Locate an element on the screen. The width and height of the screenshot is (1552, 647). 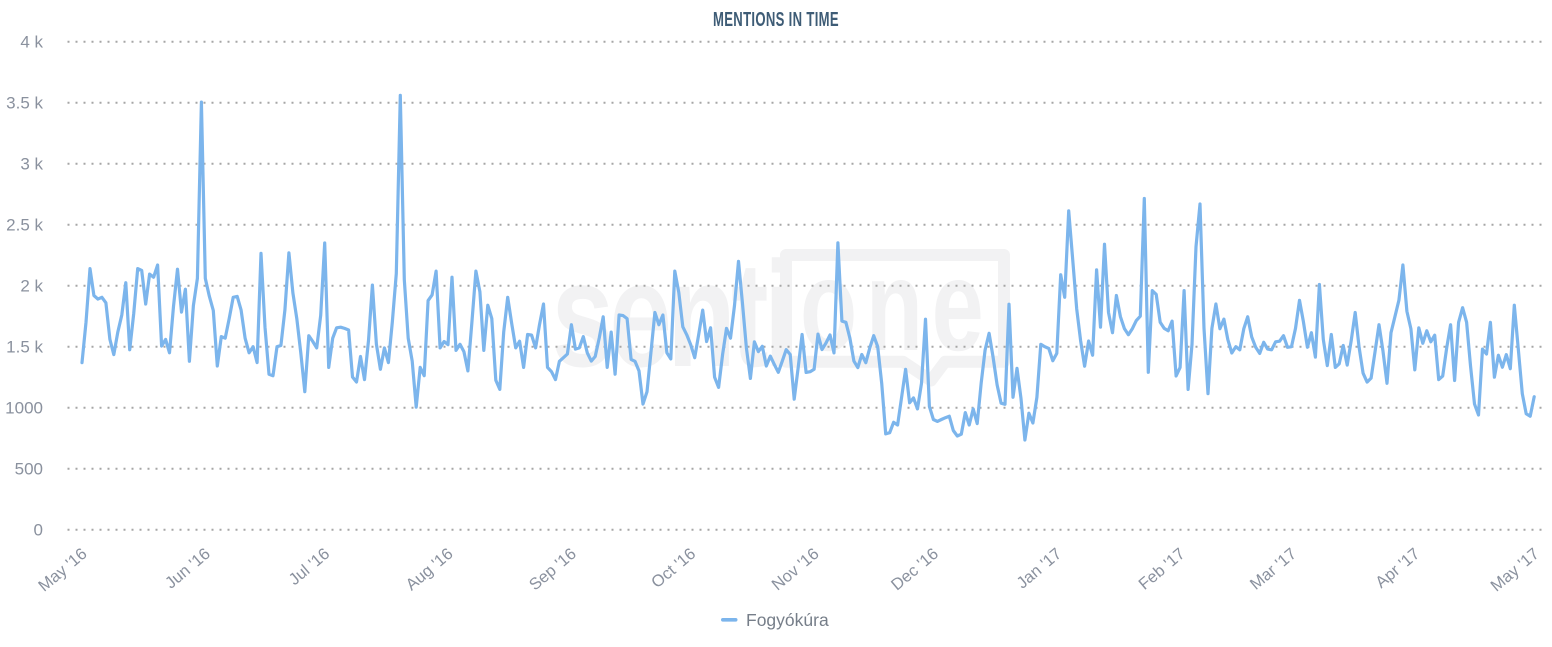
svg-text: Aug '16 is located at coordinates (430, 569).